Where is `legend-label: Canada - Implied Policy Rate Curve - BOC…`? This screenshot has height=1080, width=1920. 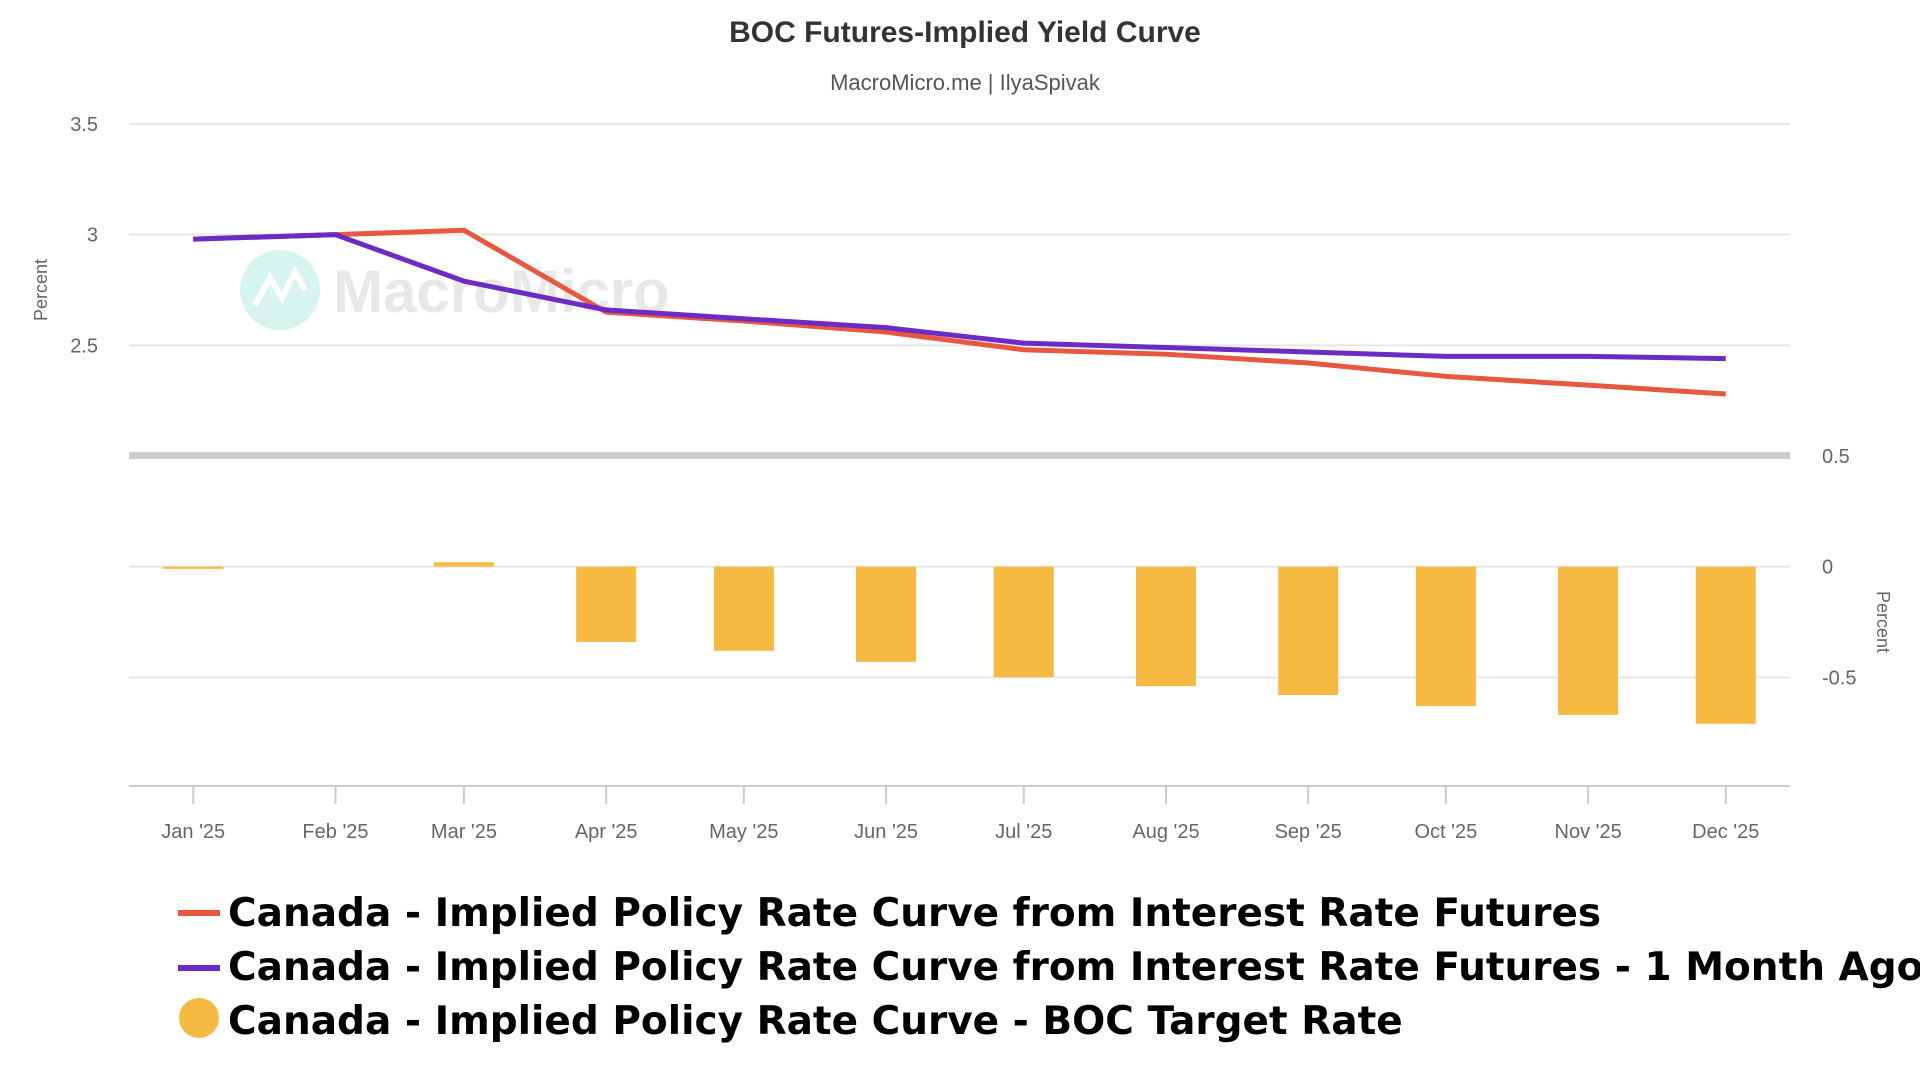 legend-label: Canada - Implied Policy Rate Curve - BOC… is located at coordinates (815, 1021).